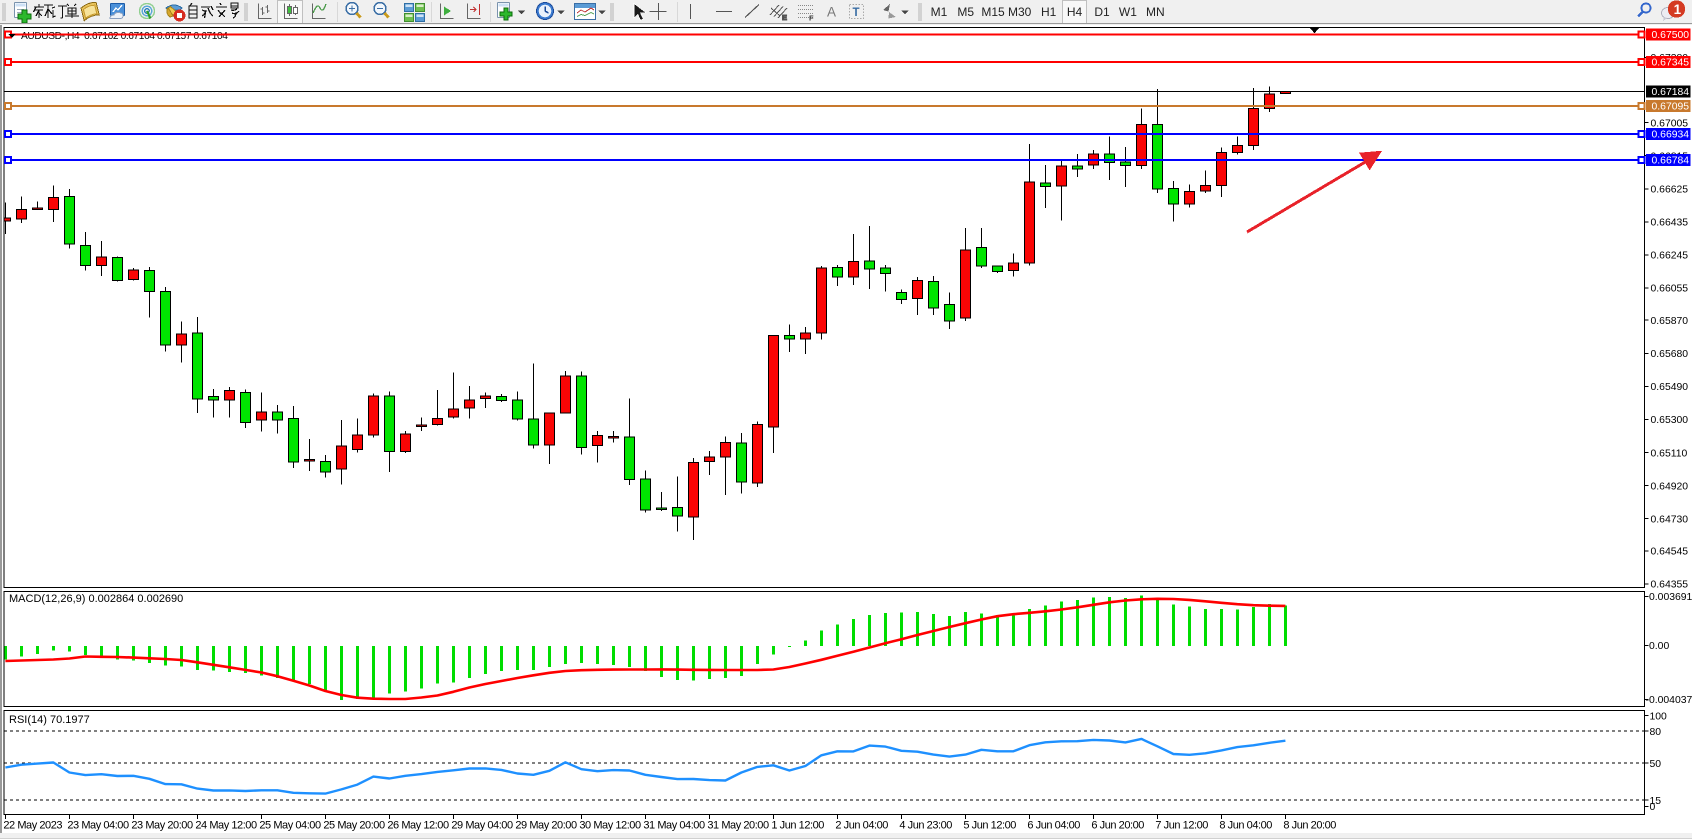 Image resolution: width=1692 pixels, height=839 pixels. Describe the element at coordinates (925, 826) in the screenshot. I see `svg-text: 4 Jun 23:00` at that location.